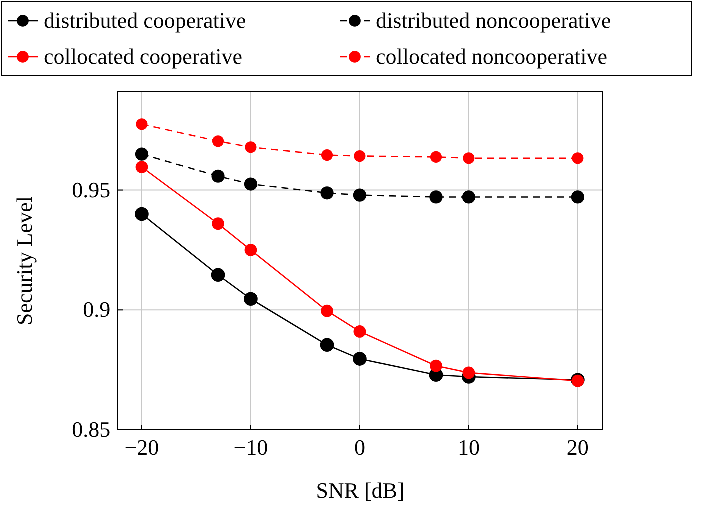  What do you see at coordinates (24, 261) in the screenshot?
I see `y-axis-title: Security Level` at bounding box center [24, 261].